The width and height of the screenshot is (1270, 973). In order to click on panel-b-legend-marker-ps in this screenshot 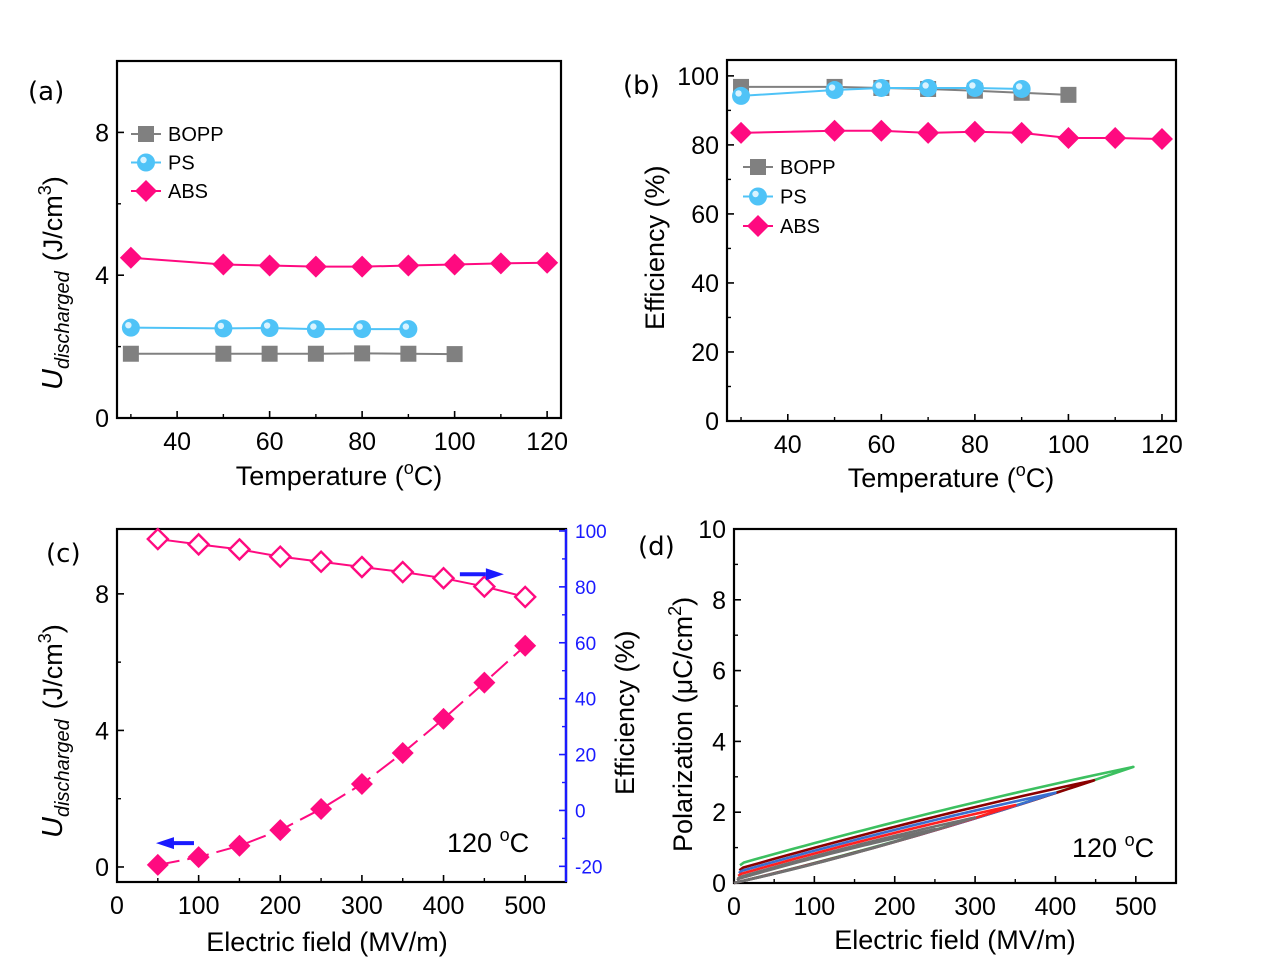, I will do `click(758, 196)`.